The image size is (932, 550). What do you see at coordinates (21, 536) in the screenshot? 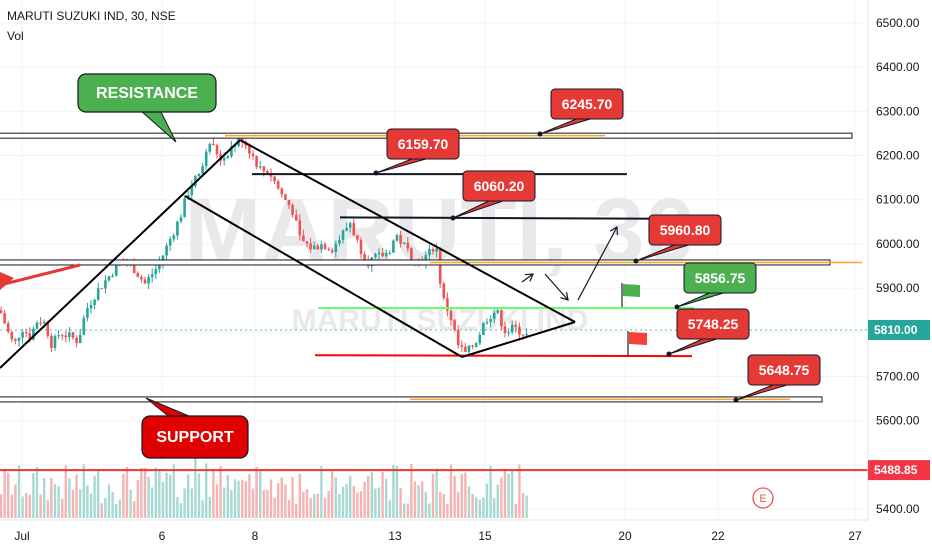
I see `x-tick-label: Jul` at bounding box center [21, 536].